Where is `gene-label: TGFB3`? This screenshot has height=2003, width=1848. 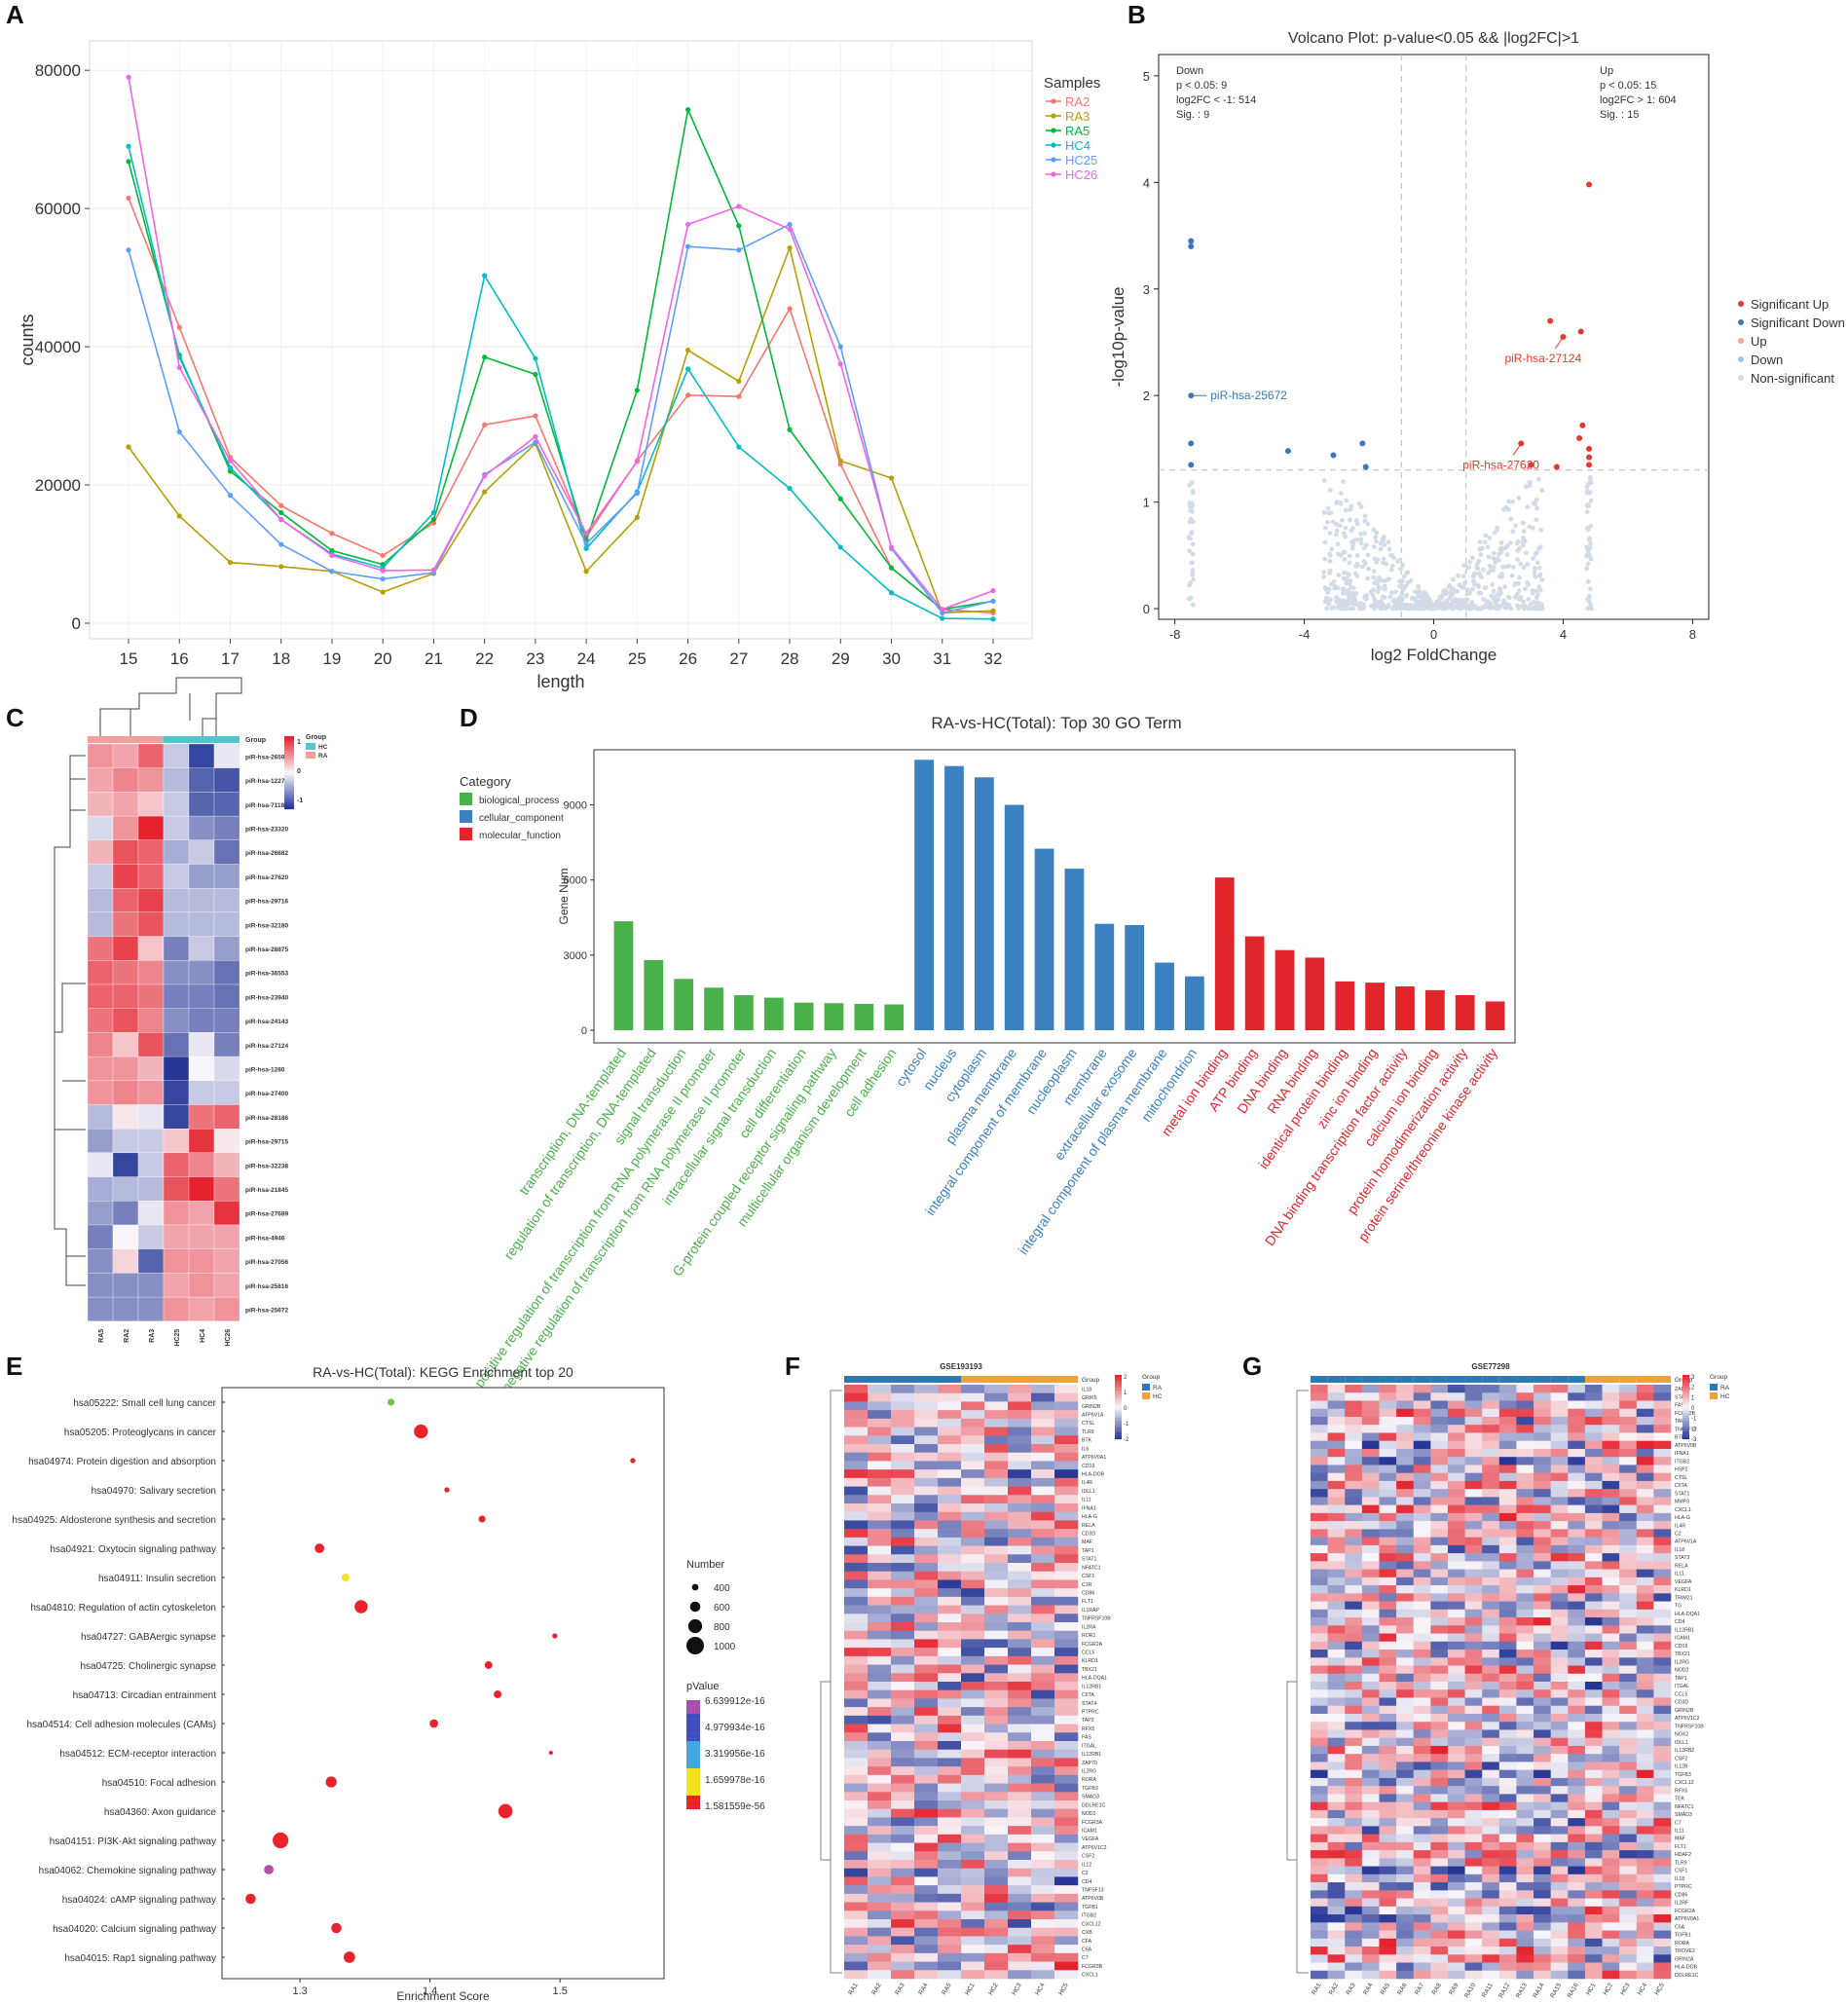 gene-label: TGFB3 is located at coordinates (1683, 1775).